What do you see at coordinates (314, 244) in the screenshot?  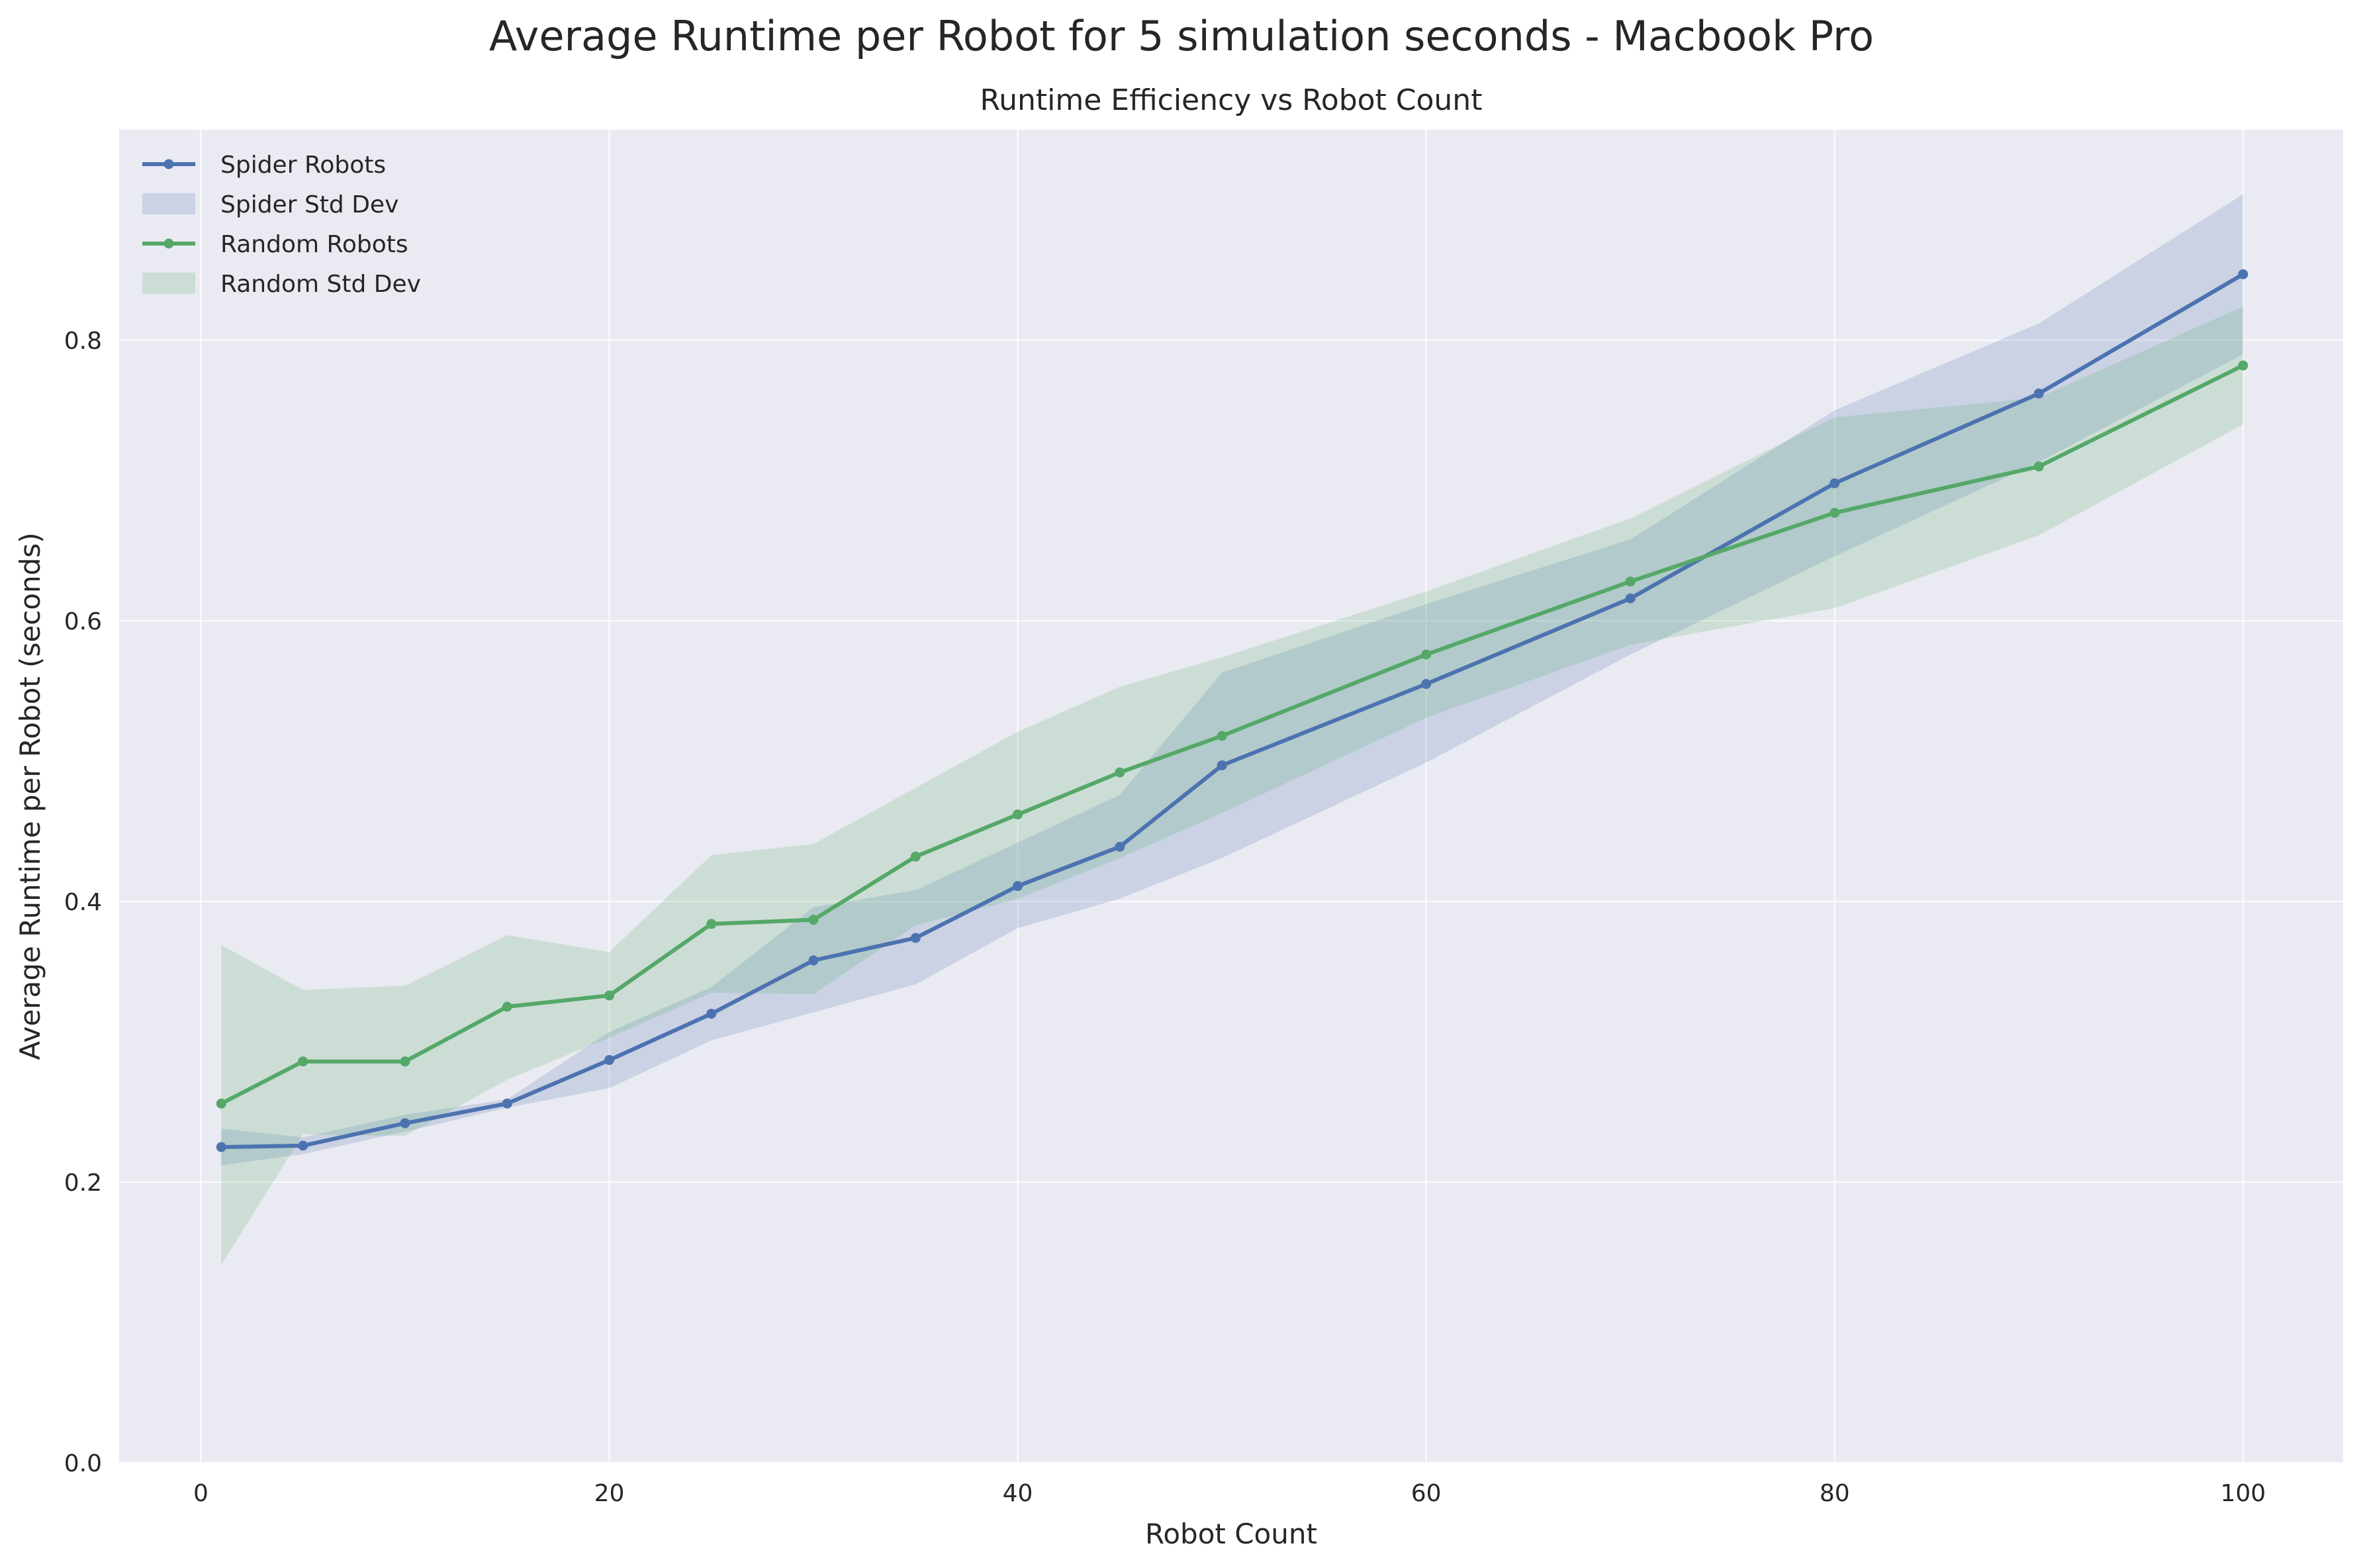 I see `legend-label-1: Random Robots` at bounding box center [314, 244].